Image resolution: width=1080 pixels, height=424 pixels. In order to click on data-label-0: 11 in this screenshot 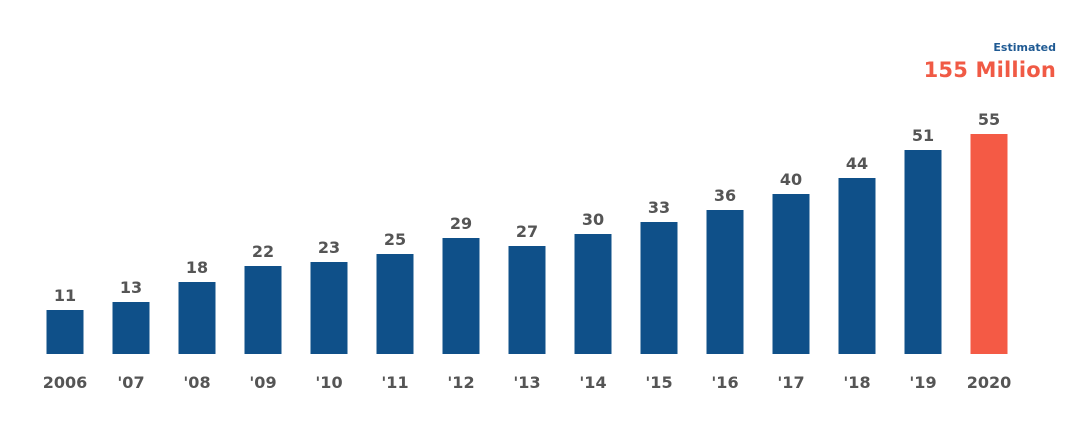, I will do `click(65, 295)`.